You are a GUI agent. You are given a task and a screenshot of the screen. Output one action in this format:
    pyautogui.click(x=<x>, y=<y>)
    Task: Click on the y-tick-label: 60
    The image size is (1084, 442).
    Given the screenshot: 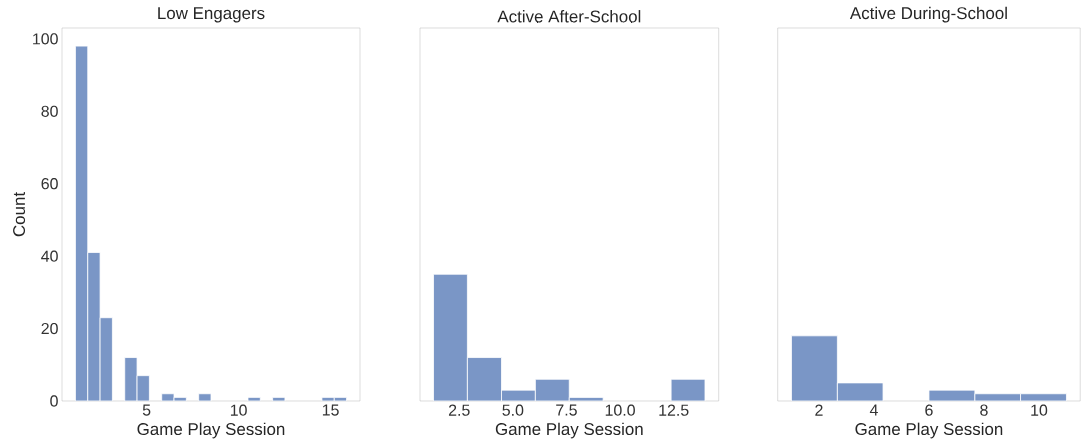 What is the action you would take?
    pyautogui.click(x=49, y=184)
    